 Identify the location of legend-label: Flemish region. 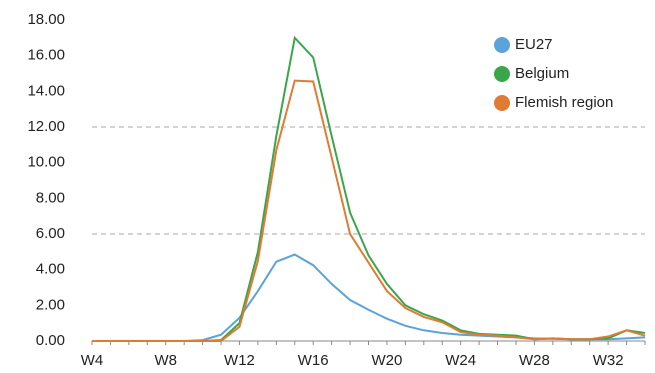
(564, 102).